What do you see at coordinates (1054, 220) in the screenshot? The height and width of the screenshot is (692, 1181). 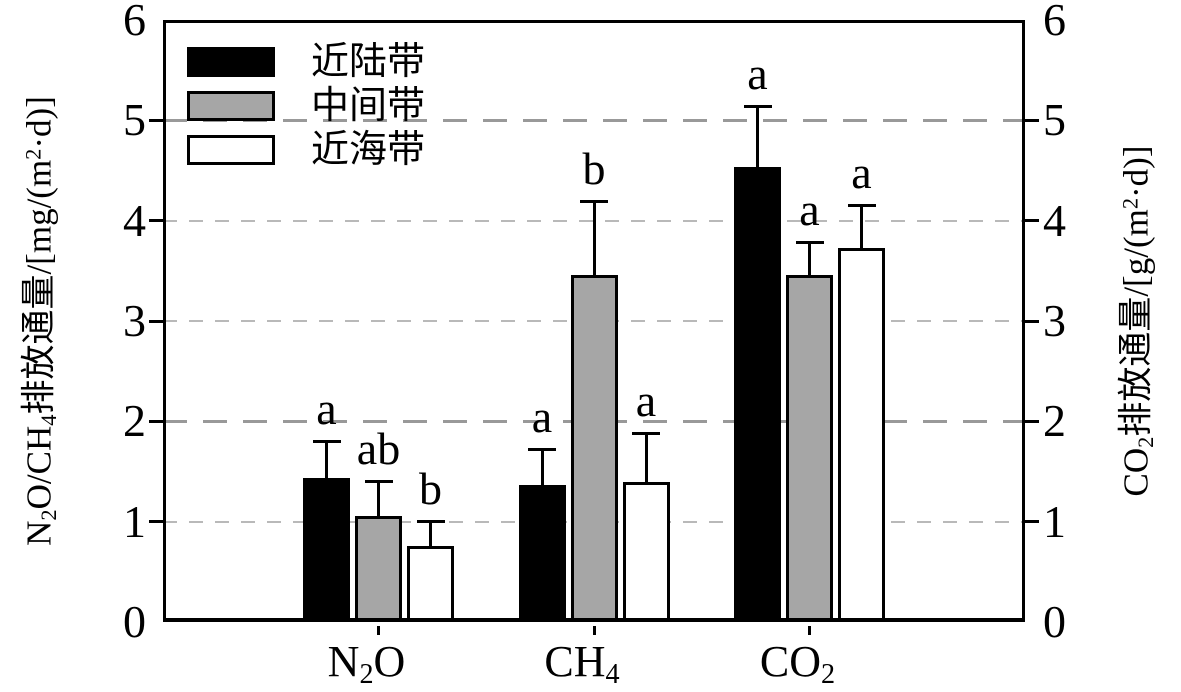 I see `y-tick-label-right: 4` at bounding box center [1054, 220].